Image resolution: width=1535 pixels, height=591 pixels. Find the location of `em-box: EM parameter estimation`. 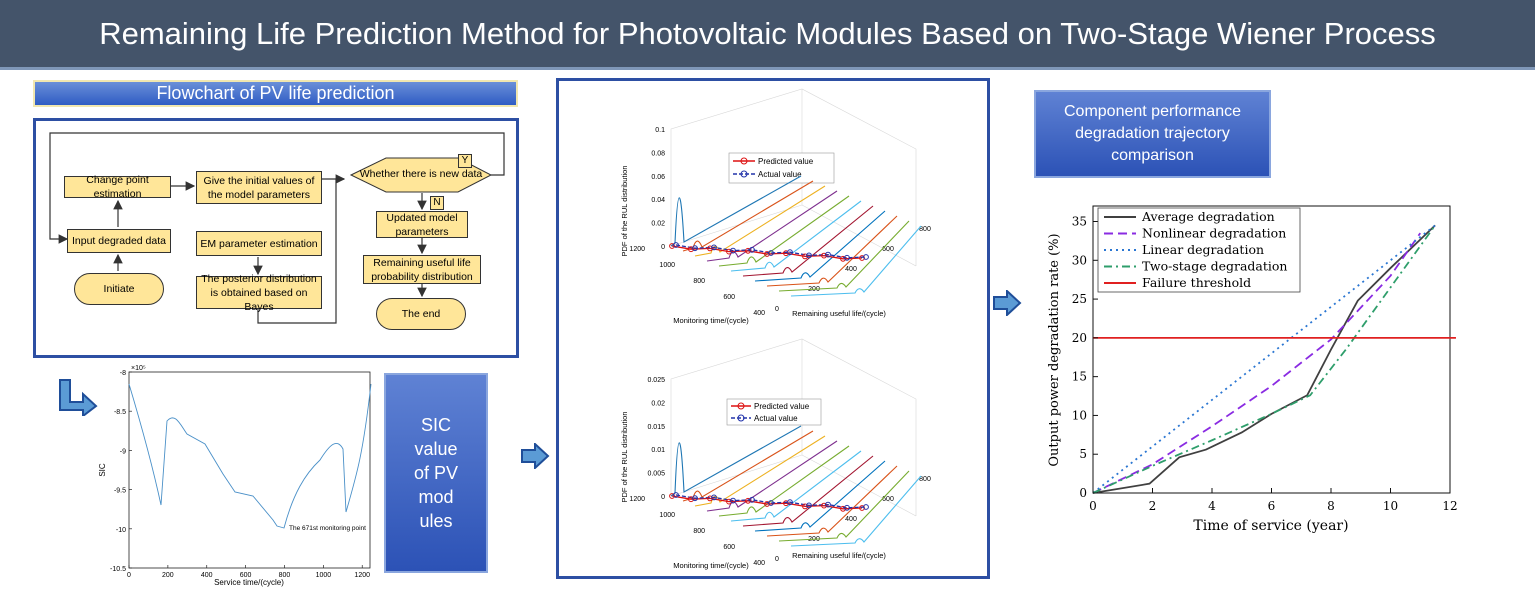

em-box: EM parameter estimation is located at coordinates (259, 243).